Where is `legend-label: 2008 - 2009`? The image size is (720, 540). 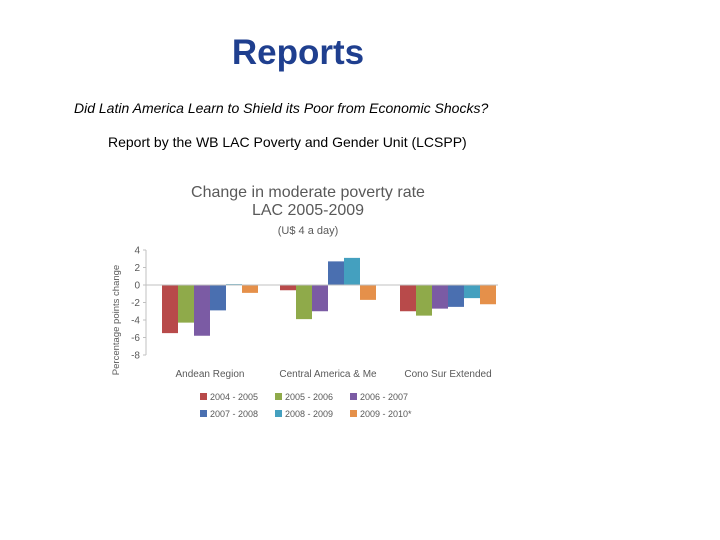
legend-label: 2008 - 2009 is located at coordinates (309, 414).